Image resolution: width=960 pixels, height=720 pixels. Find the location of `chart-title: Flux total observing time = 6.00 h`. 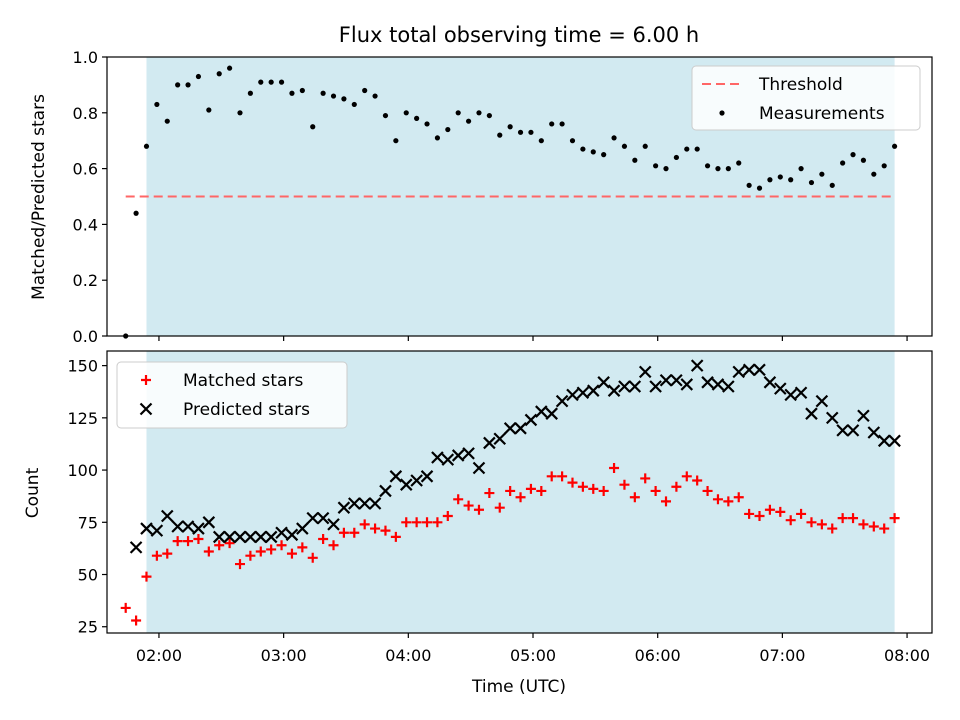

chart-title: Flux total observing time = 6.00 h is located at coordinates (519, 35).